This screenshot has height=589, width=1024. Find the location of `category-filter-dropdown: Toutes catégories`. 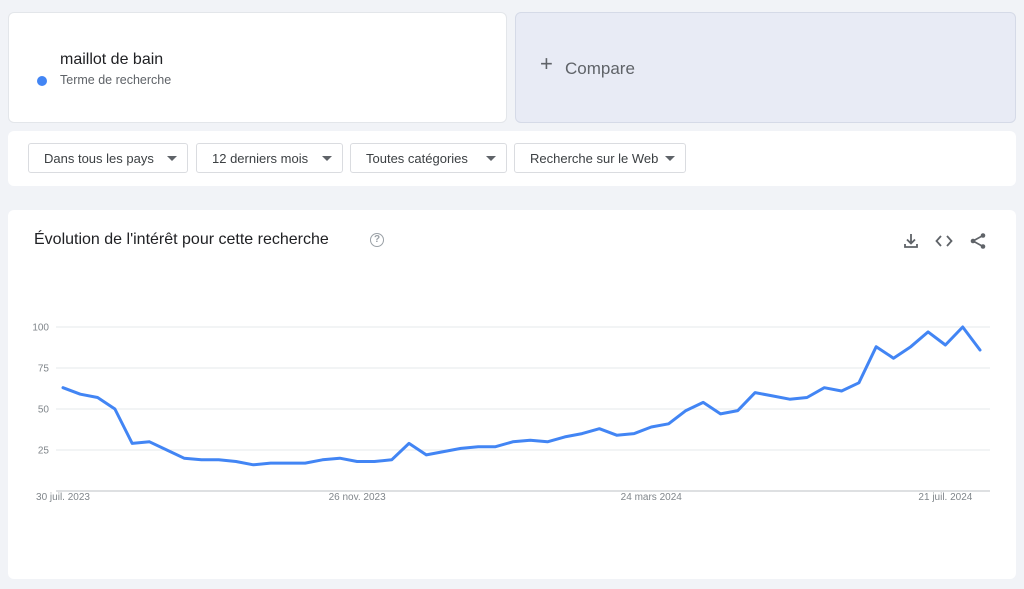

category-filter-dropdown: Toutes catégories is located at coordinates (428, 158).